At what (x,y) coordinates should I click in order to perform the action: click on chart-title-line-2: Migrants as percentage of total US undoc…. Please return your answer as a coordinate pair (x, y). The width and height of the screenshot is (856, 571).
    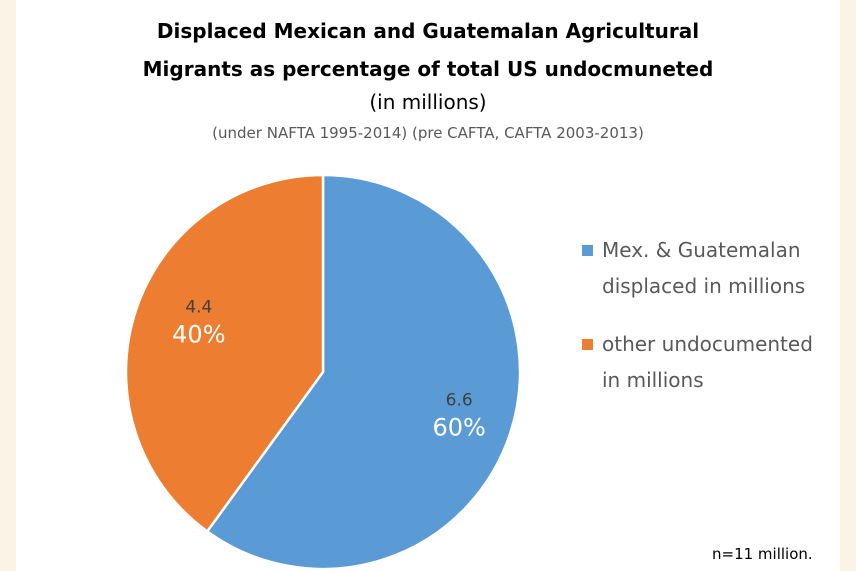
    Looking at the image, I should click on (428, 69).